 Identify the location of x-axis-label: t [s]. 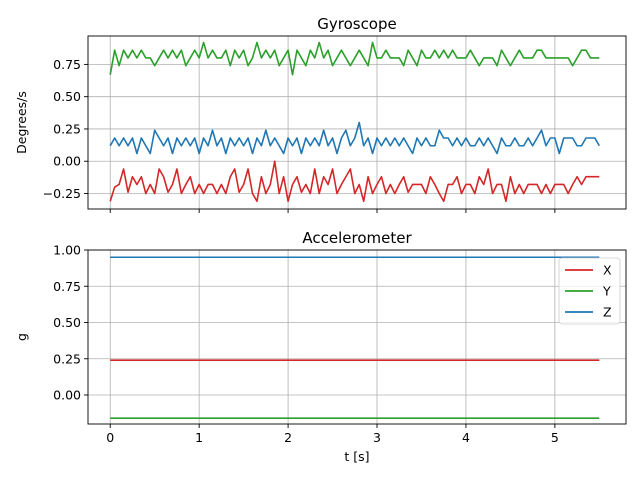
(356, 456).